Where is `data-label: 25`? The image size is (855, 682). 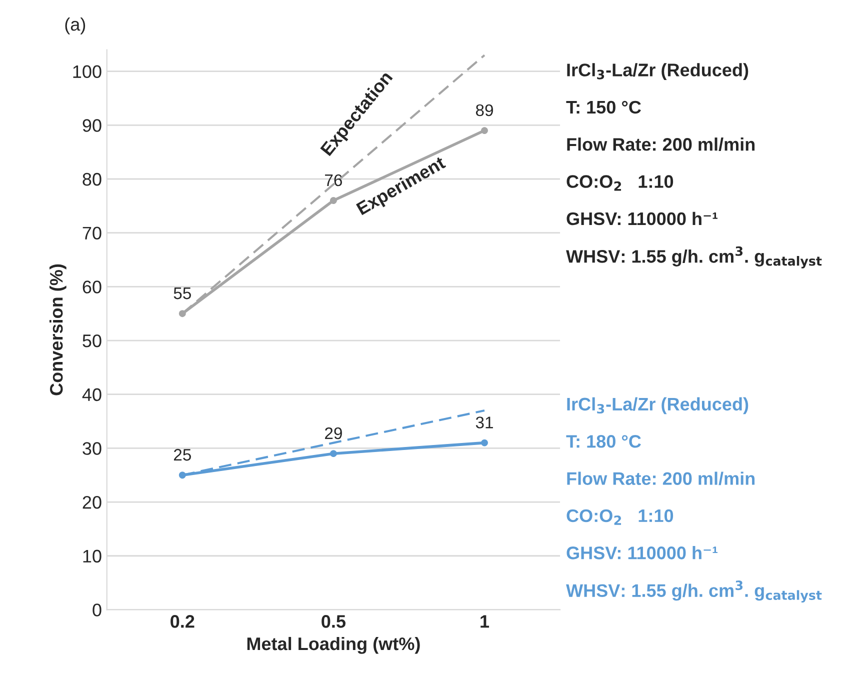 data-label: 25 is located at coordinates (182, 454).